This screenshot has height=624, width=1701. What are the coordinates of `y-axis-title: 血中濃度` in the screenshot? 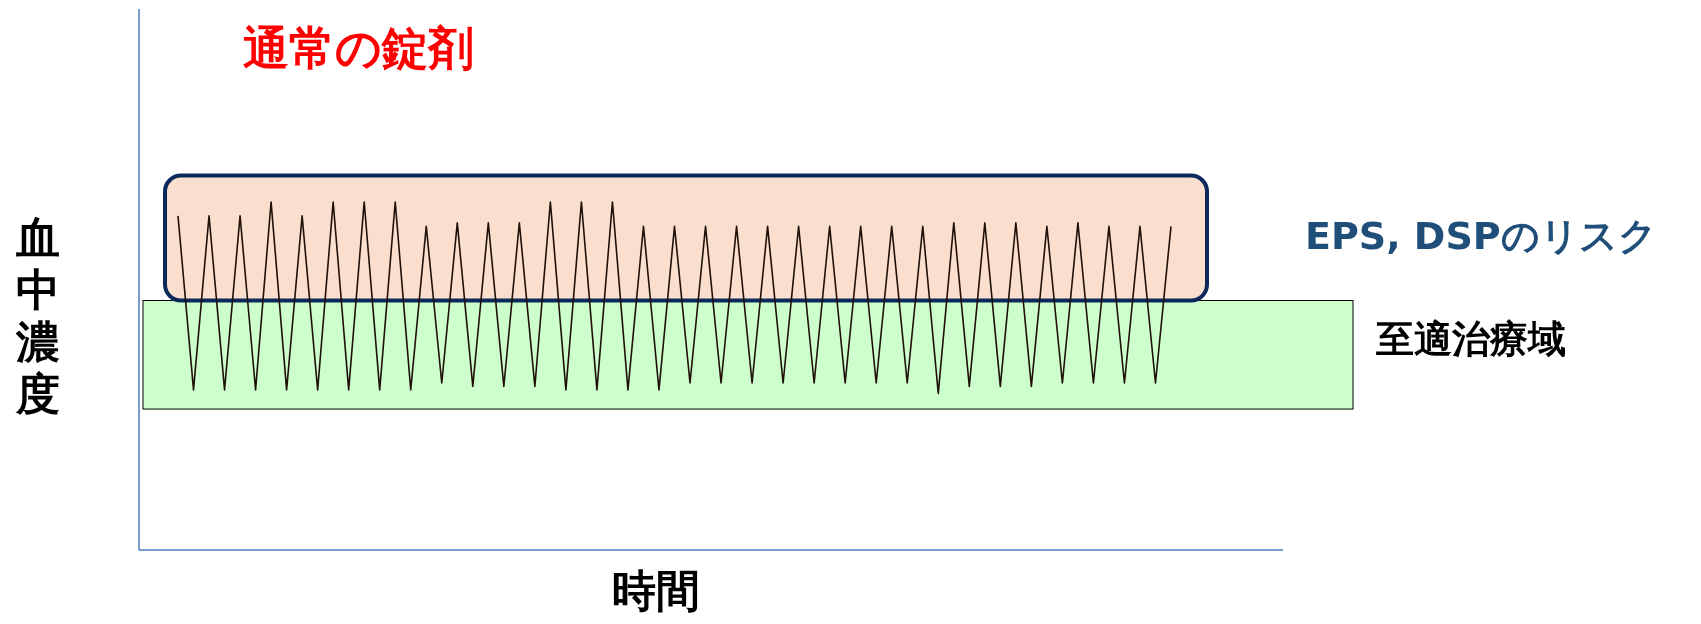 It's located at (37, 315).